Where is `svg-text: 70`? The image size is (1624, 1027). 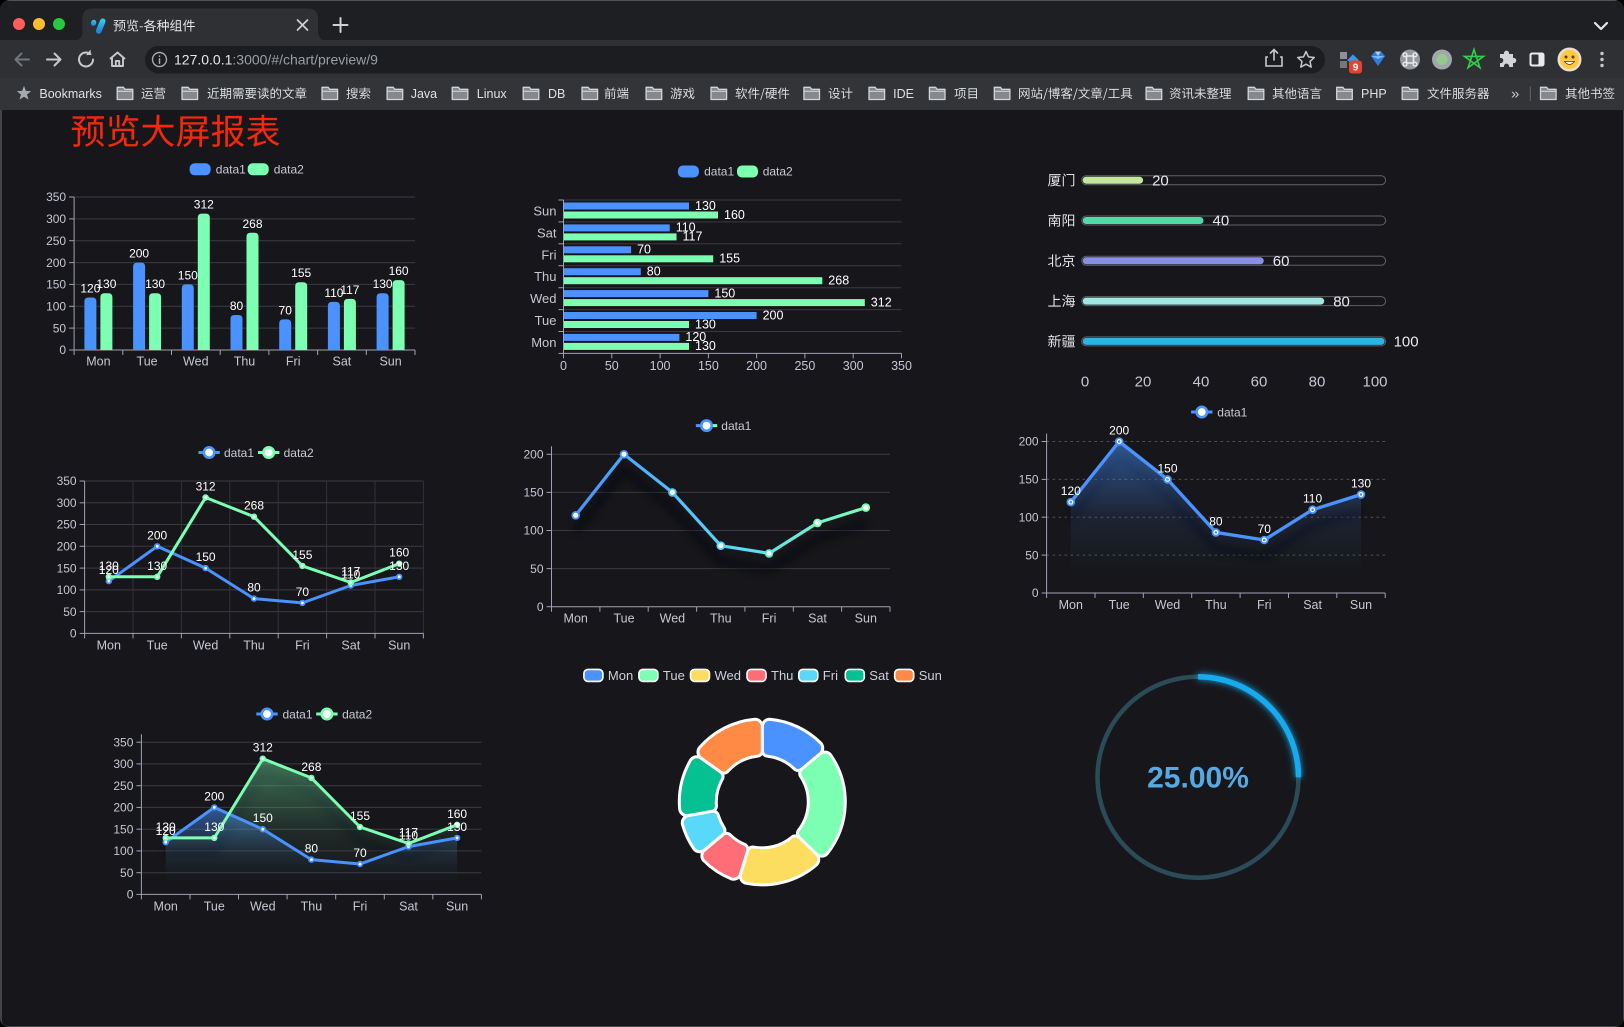
svg-text: 70 is located at coordinates (360, 853).